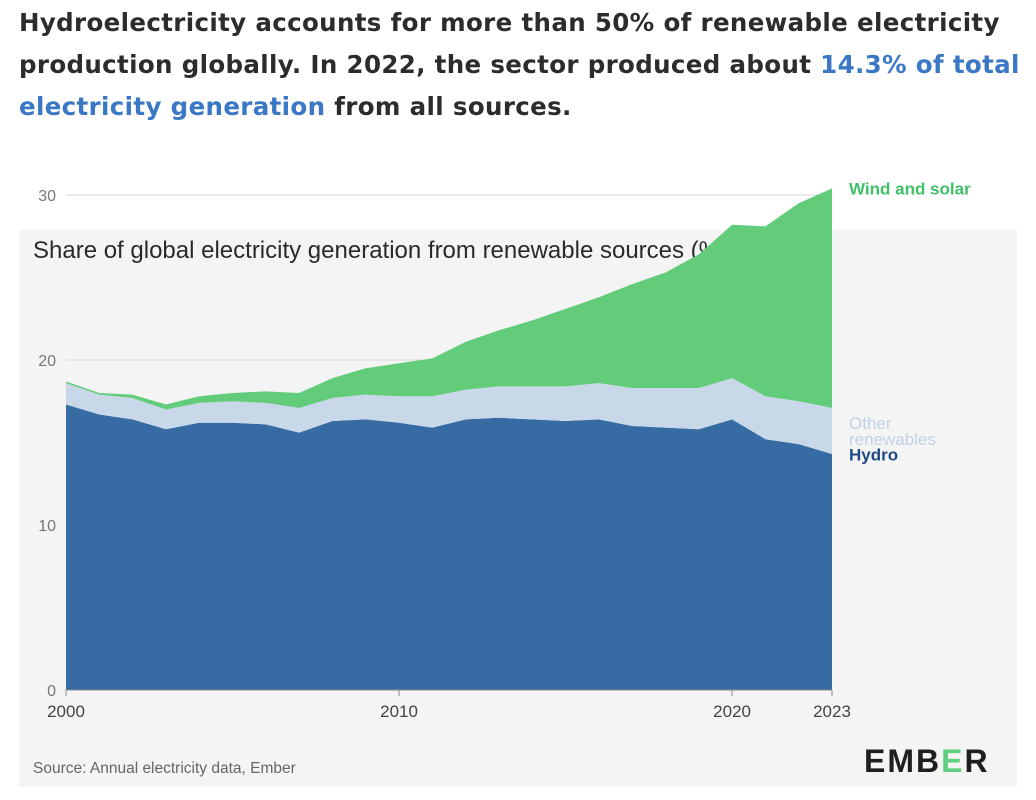 The width and height of the screenshot is (1036, 800). I want to click on logo-text-mid: E, so click(953, 761).